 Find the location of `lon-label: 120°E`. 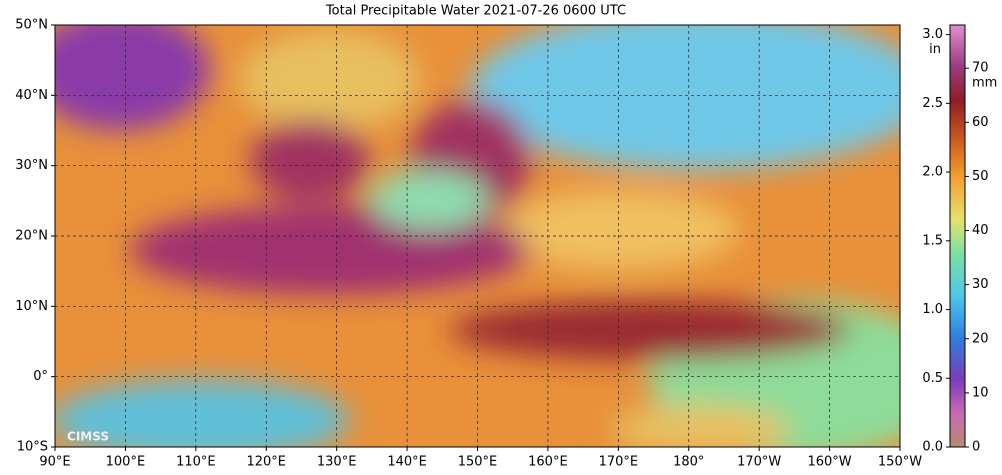

lon-label: 120°E is located at coordinates (266, 462).